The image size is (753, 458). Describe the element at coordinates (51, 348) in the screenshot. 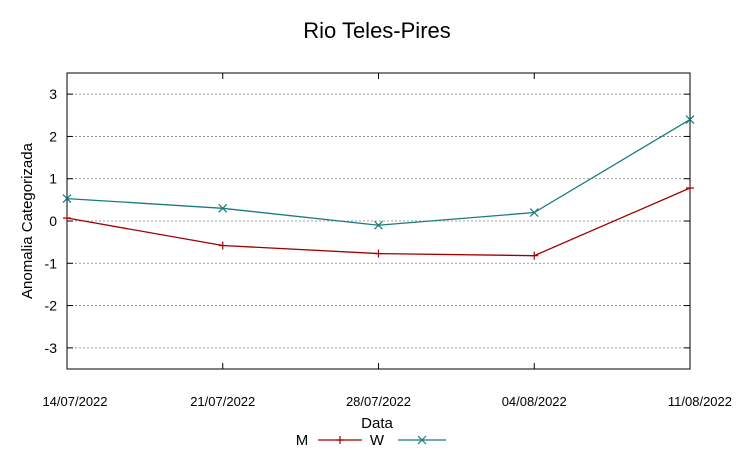

I see `y-tick-label: -3` at that location.